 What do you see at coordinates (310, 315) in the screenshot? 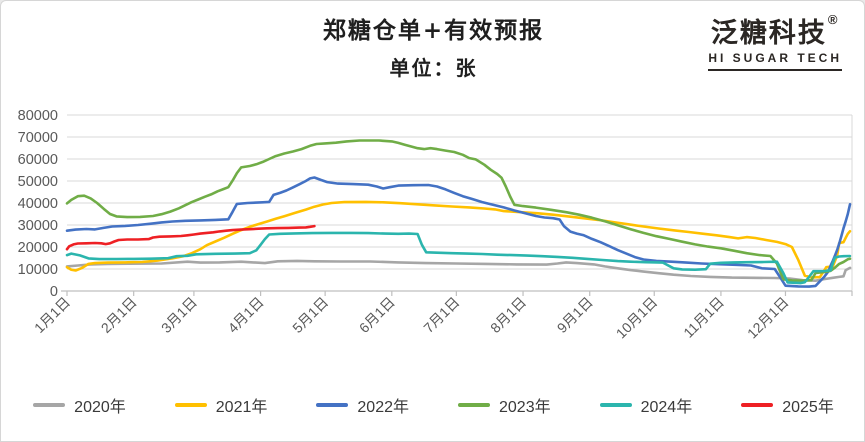
I see `x-axis-label: 5月1日` at bounding box center [310, 315].